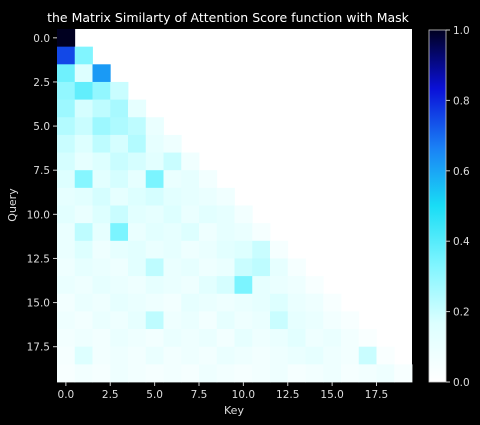 The image size is (480, 425). I want to click on x-tick-label: 10.0, so click(243, 395).